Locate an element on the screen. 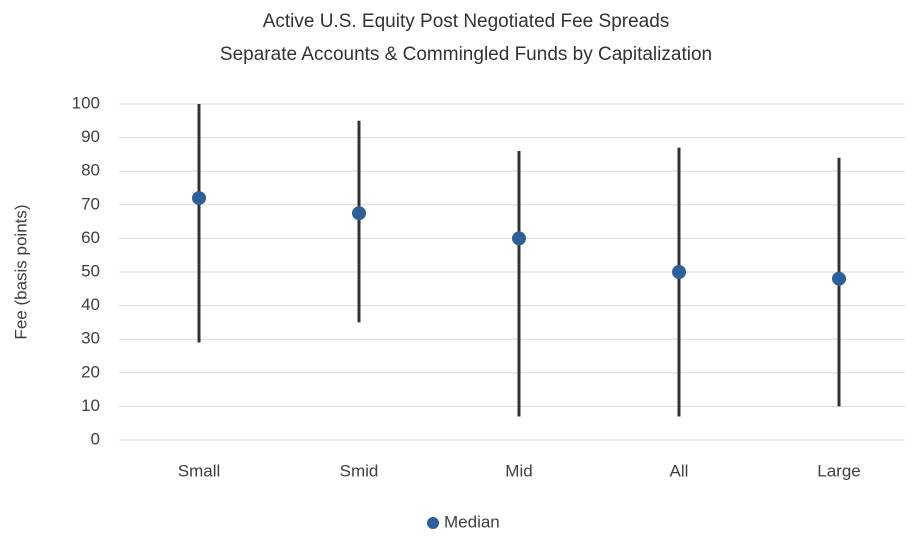  y-axis-label: Fee (basis points) is located at coordinates (20, 271).